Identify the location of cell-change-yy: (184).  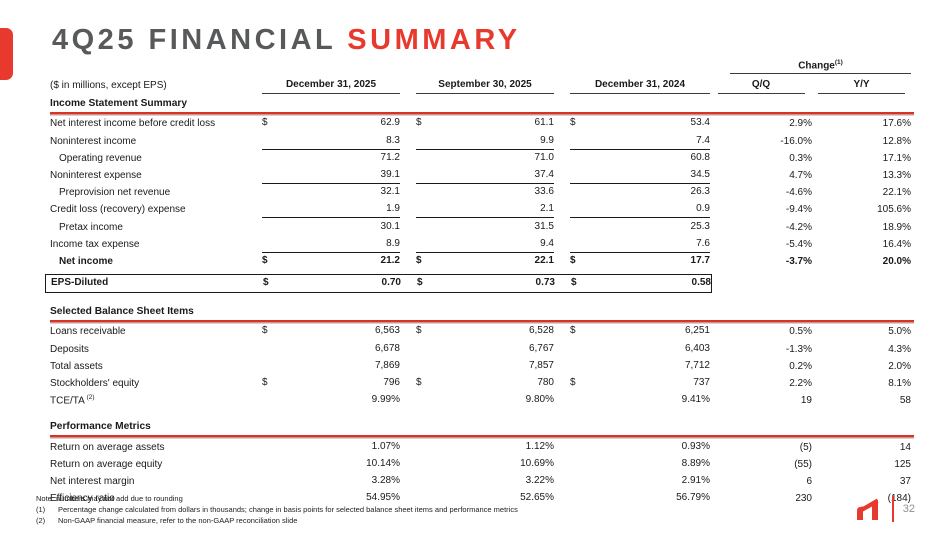
(899, 499).